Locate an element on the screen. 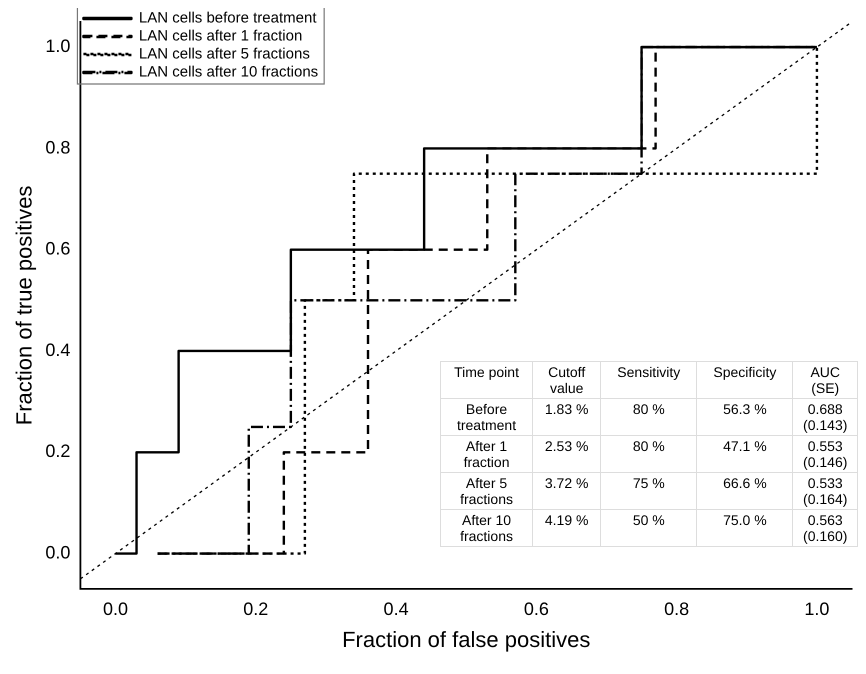 This screenshot has height=674, width=866. legend-label: LAN cells after 10 fractions is located at coordinates (228, 72).